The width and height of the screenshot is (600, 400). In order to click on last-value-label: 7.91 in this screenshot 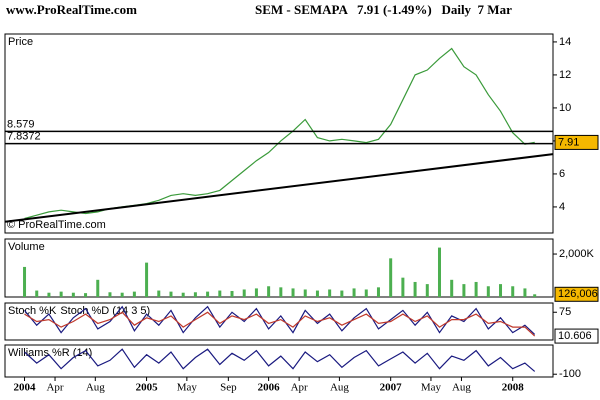, I will do `click(568, 142)`.